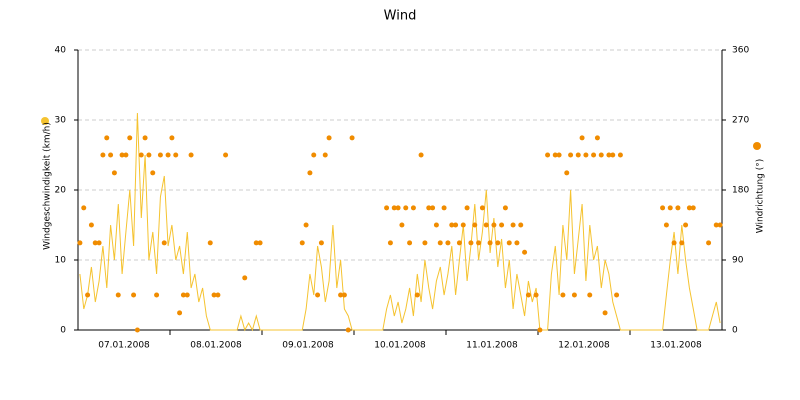  I want to click on y2-tick-label: 90, so click(738, 261).